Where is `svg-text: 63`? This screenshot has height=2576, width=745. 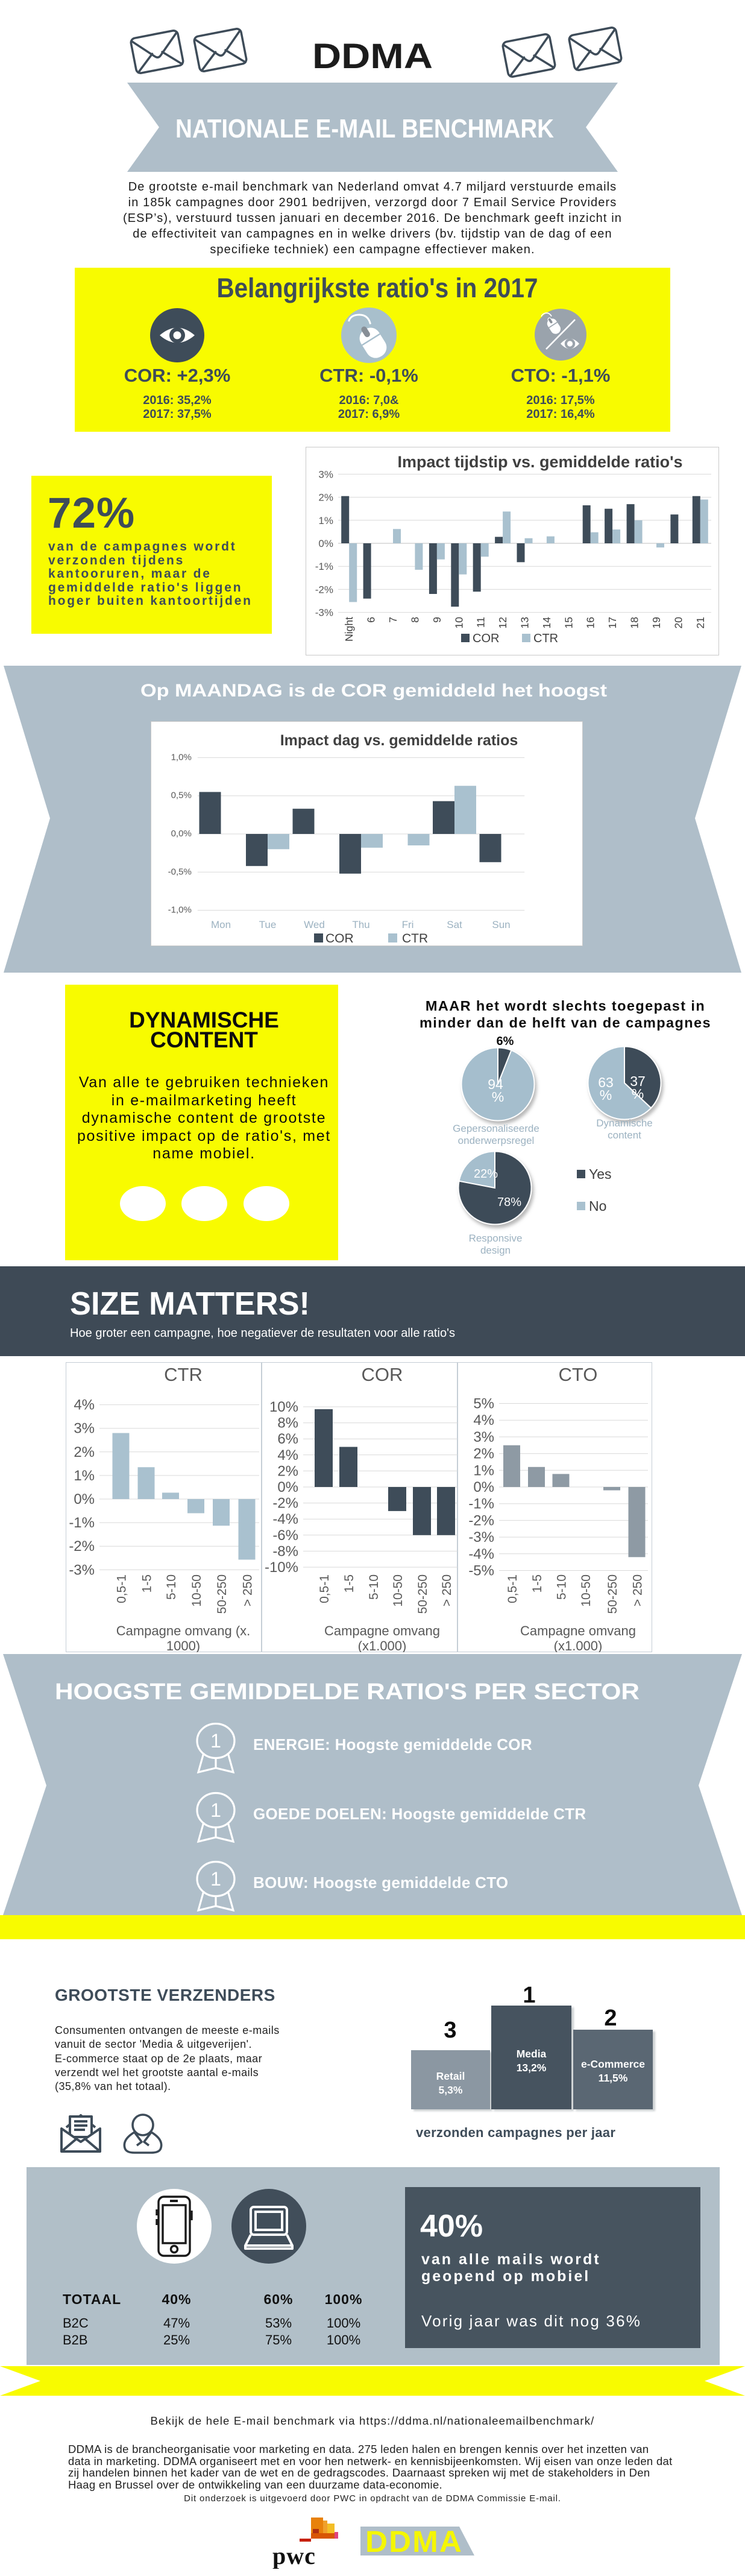
svg-text: 63 is located at coordinates (606, 1082).